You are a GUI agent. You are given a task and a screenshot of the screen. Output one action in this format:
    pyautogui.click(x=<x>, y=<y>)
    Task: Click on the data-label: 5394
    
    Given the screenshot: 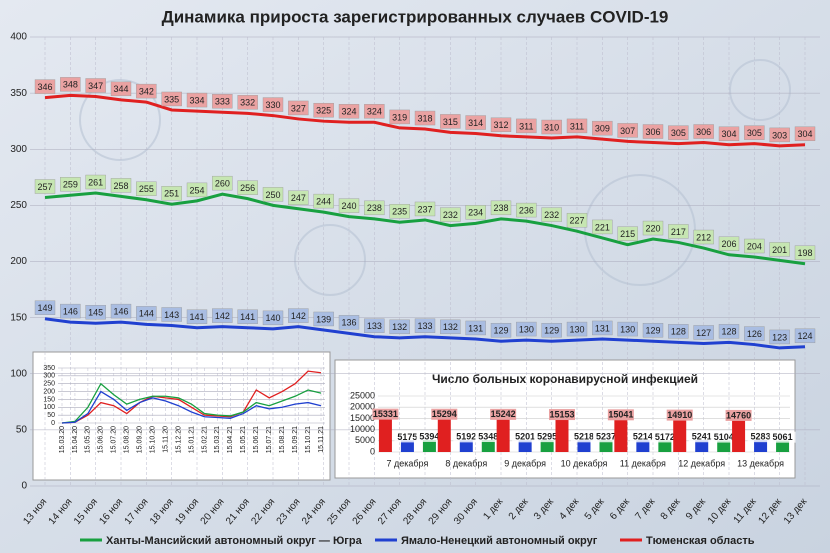 What is the action you would take?
    pyautogui.click(x=429, y=436)
    